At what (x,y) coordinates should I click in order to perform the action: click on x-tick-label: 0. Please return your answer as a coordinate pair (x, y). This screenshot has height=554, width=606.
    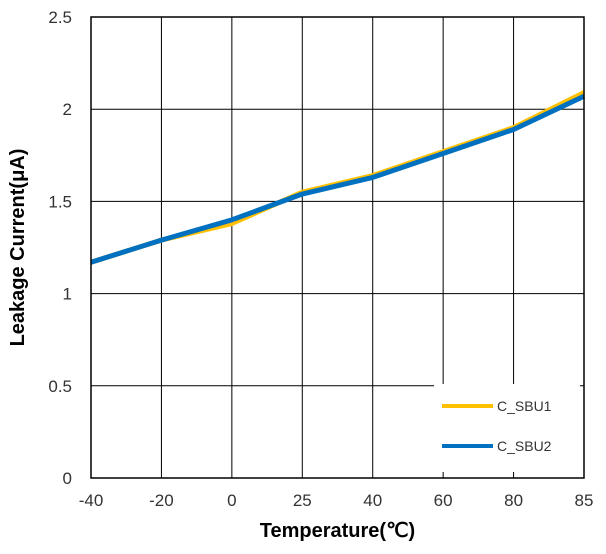
    Looking at the image, I should click on (231, 500).